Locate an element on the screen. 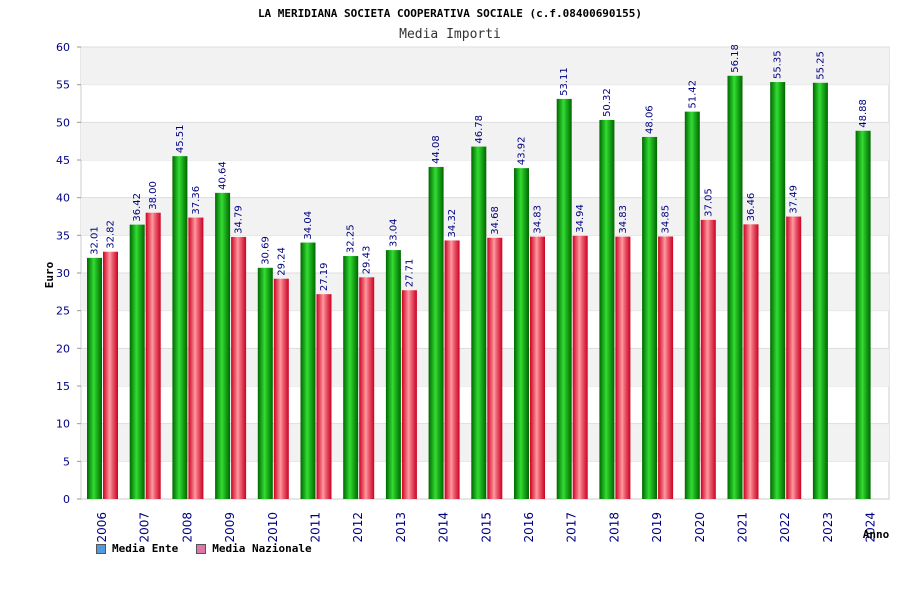 The height and width of the screenshot is (600, 900). value-label-ente: 30.69 is located at coordinates (265, 250).